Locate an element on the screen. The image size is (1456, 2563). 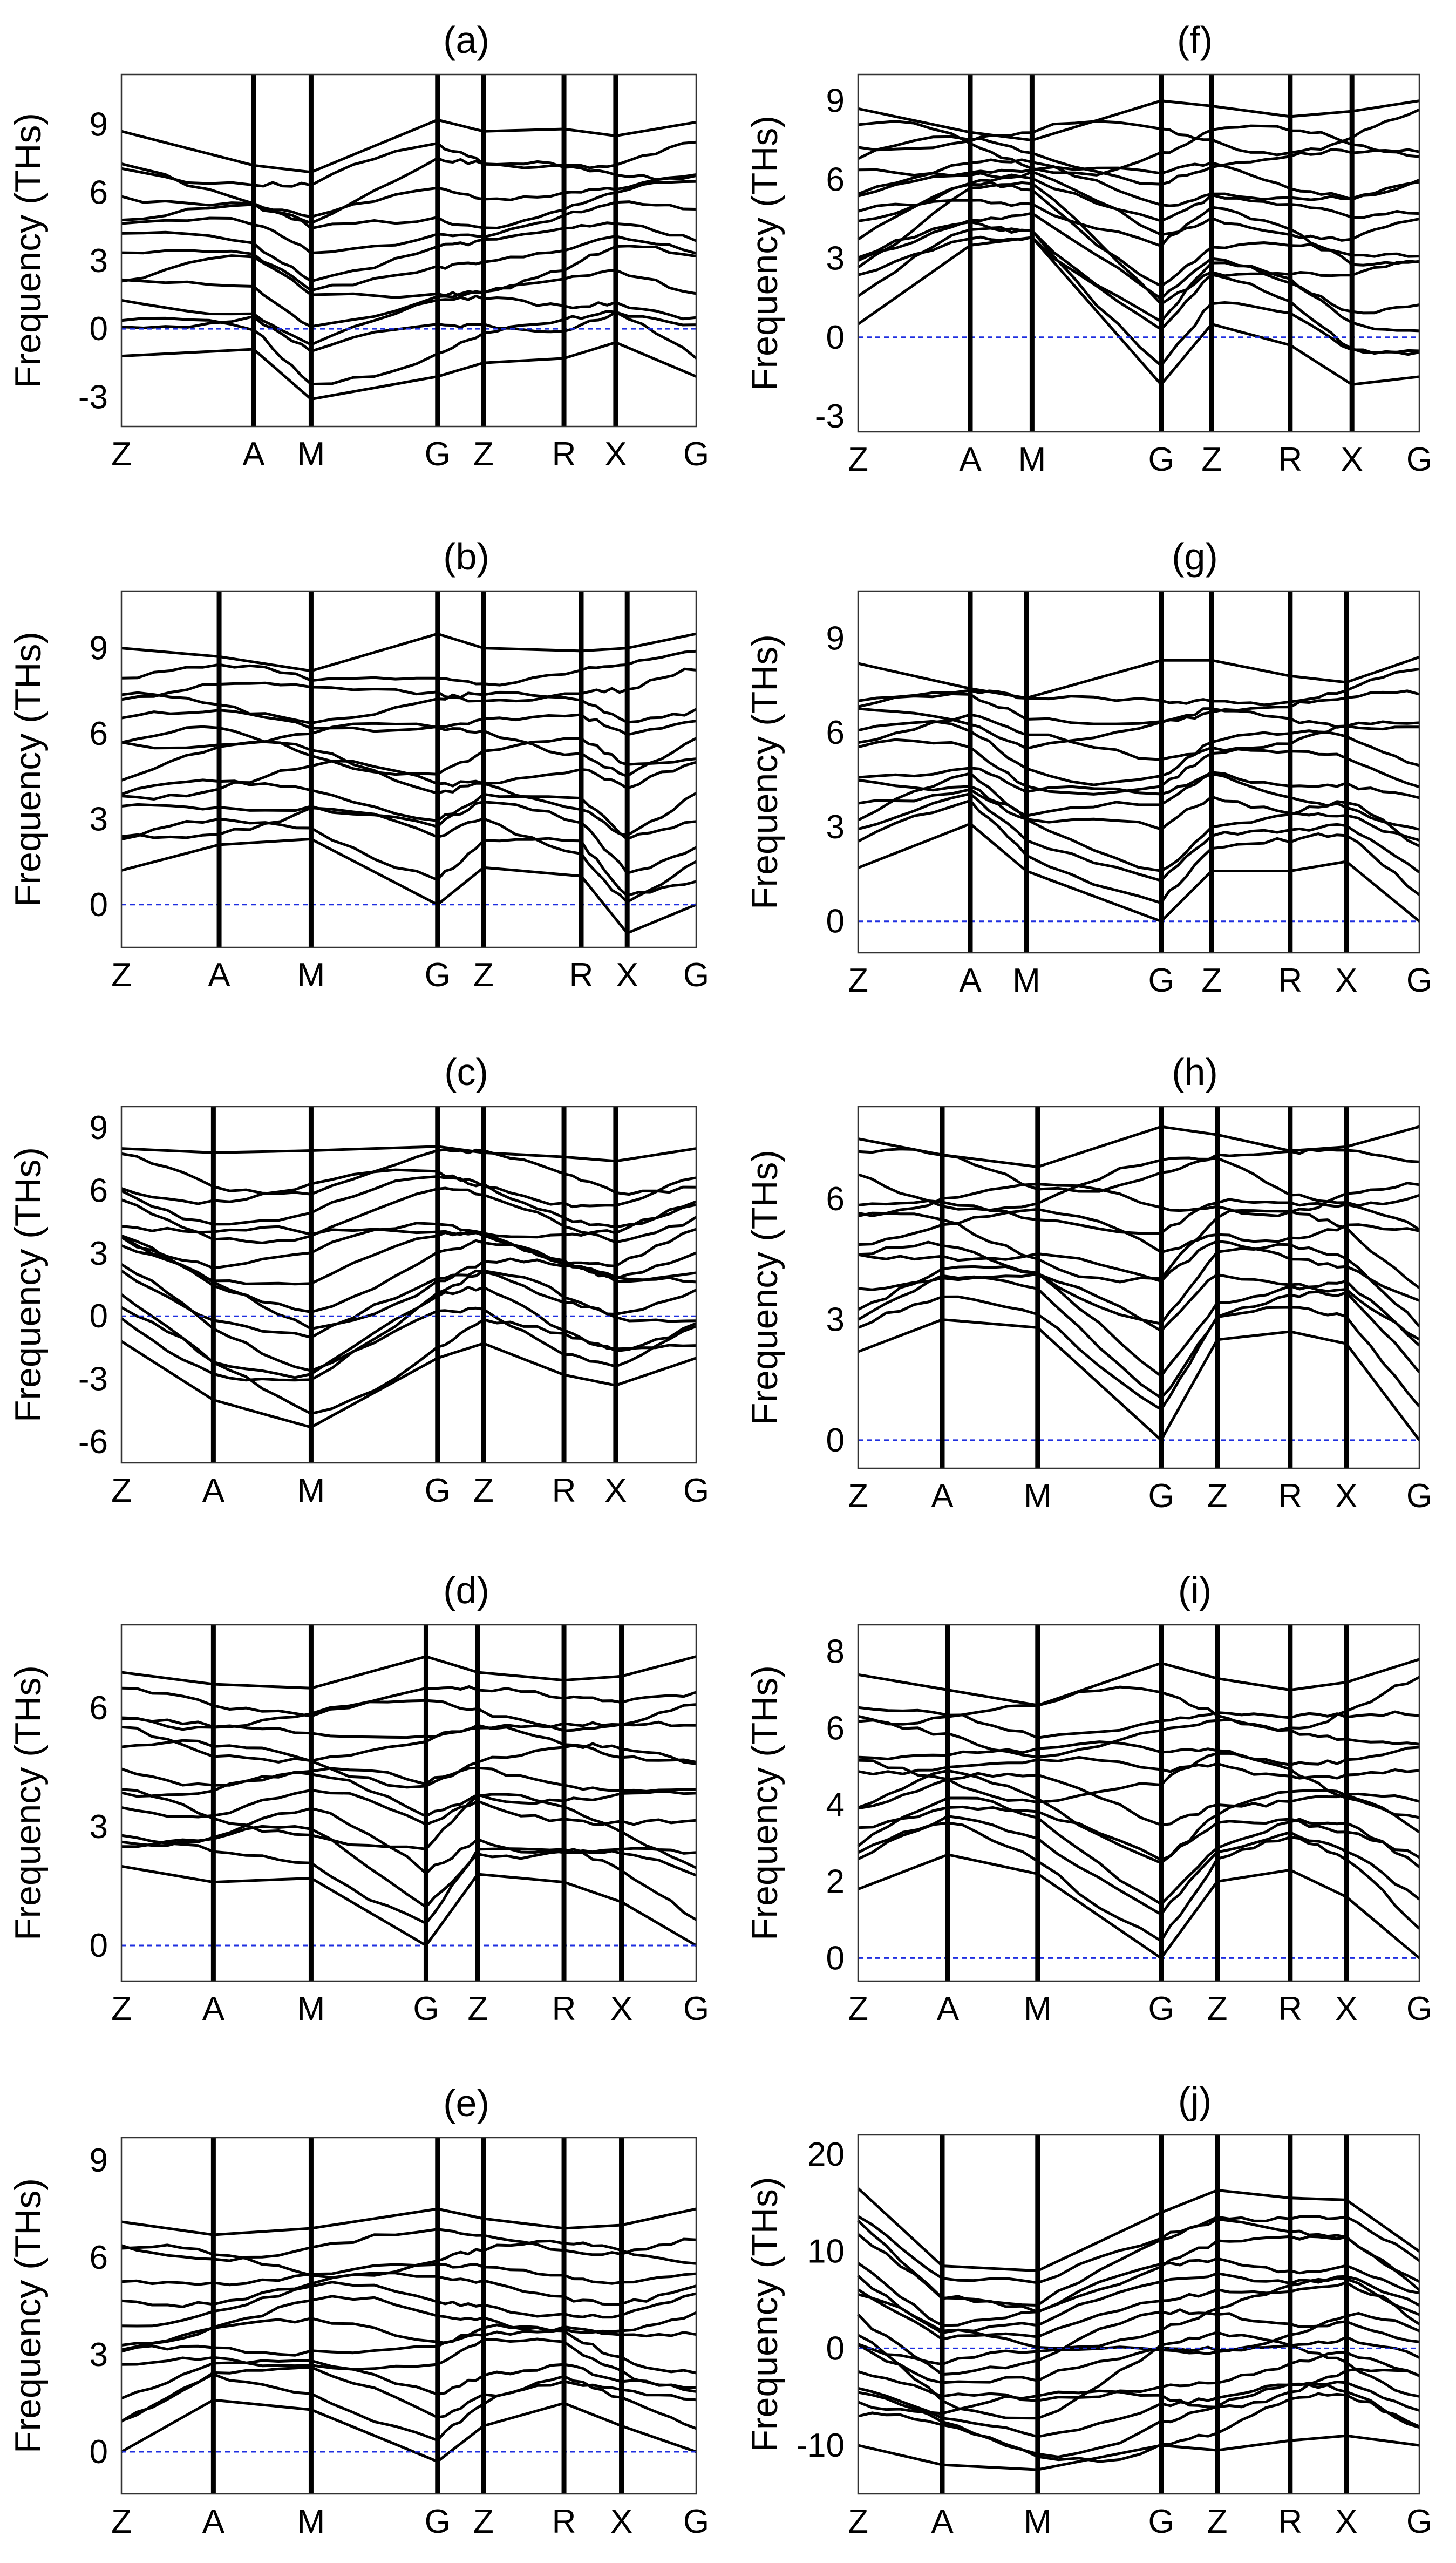
y-tick-label: 4 is located at coordinates (835, 1805).